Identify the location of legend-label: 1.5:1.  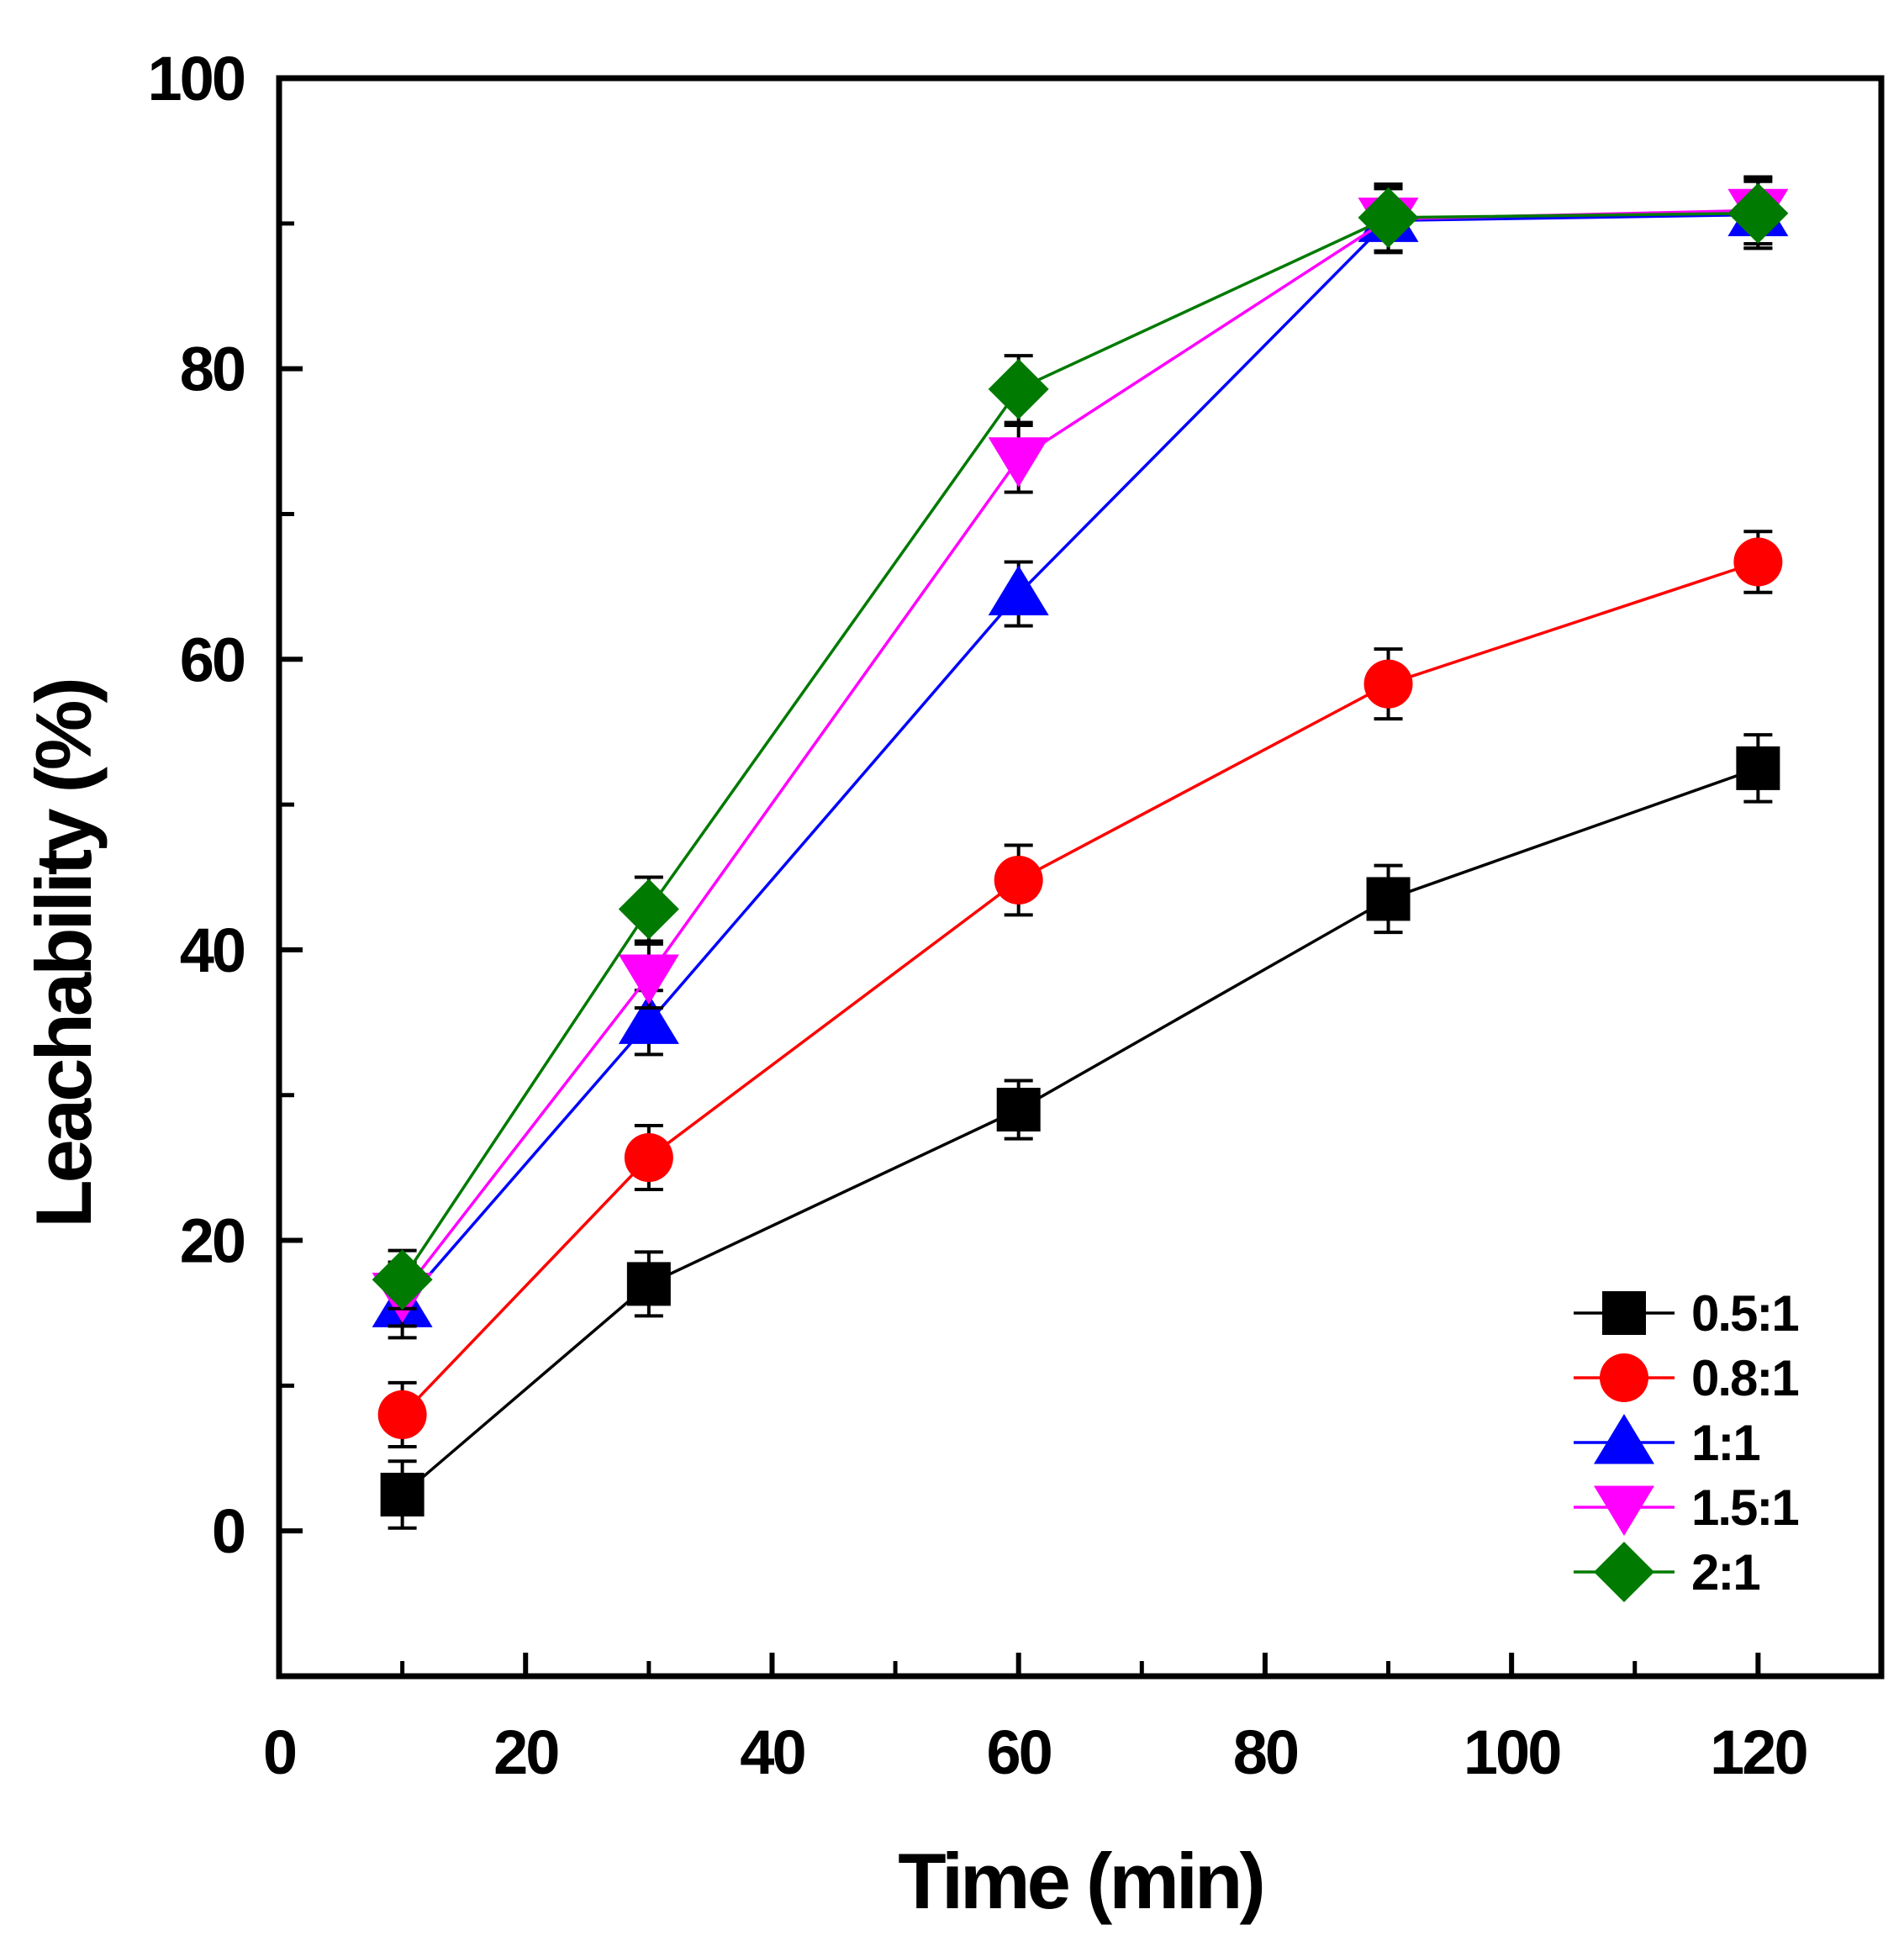
(1744, 1507).